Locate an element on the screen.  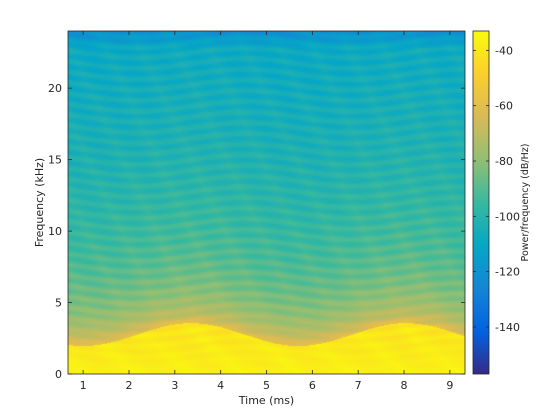
y-tick-label: 10 is located at coordinates (55, 231).